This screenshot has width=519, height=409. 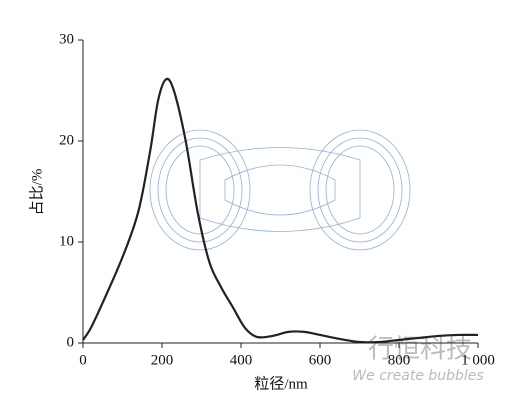 What do you see at coordinates (66, 140) in the screenshot?
I see `y-tick-label: 20` at bounding box center [66, 140].